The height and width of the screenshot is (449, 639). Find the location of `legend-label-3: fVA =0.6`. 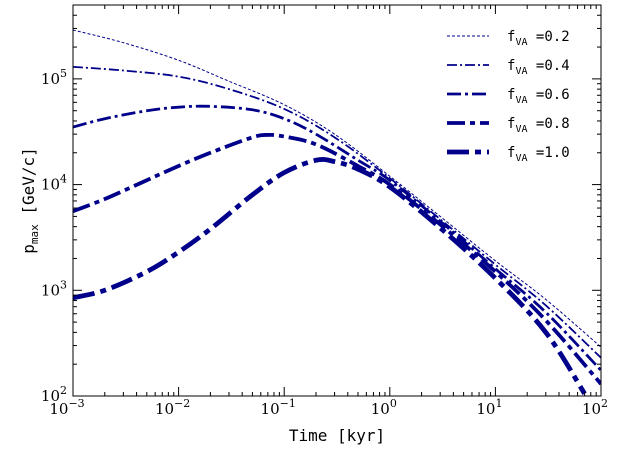

legend-label-3: fVA =0.6 is located at coordinates (538, 96).